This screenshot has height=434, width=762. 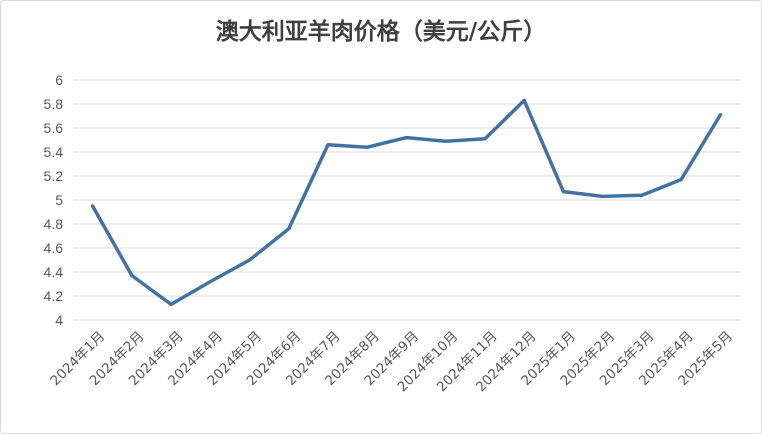 What do you see at coordinates (54, 200) in the screenshot?
I see `y-axis-ticks: 4 4.2 4.4 4.6 4.8 5 5.2 5.4 5.6 5.8 6` at bounding box center [54, 200].